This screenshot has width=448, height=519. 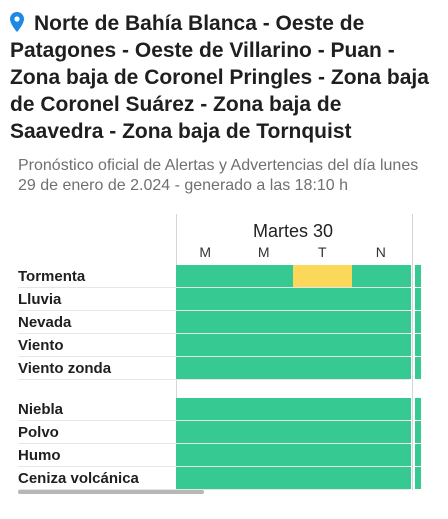 I want to click on table-divider-right, so click(x=412, y=352).